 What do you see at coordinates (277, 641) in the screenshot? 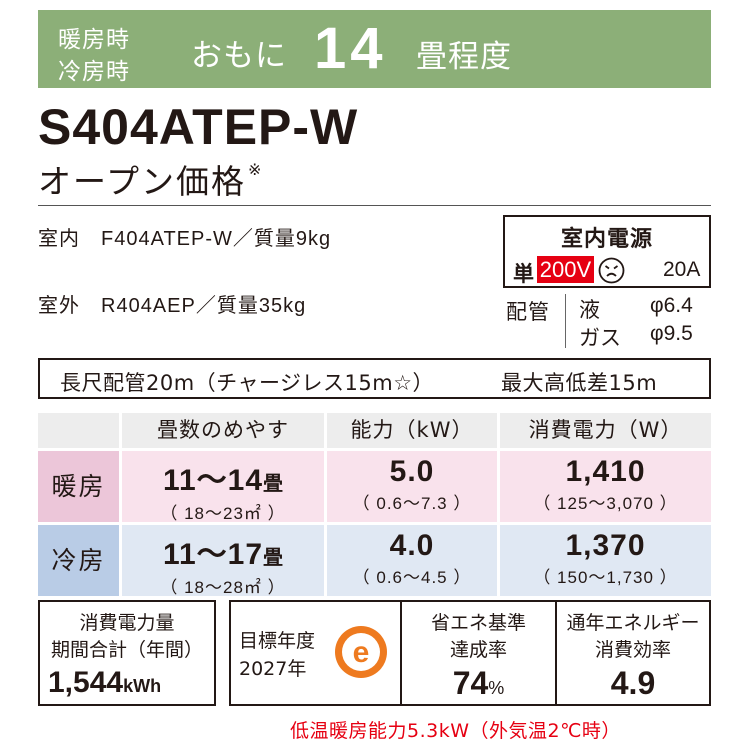
I see `target-year-label: 目標年度` at bounding box center [277, 641].